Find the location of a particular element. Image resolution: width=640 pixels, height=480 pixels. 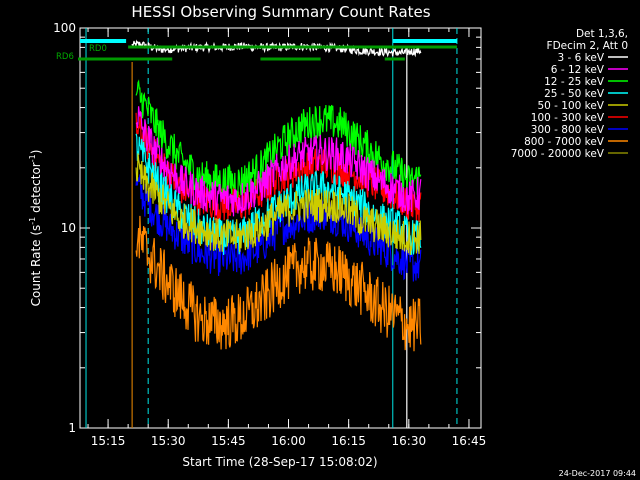

legend-header-line: FDecim 2, Att 0 is located at coordinates (587, 46).